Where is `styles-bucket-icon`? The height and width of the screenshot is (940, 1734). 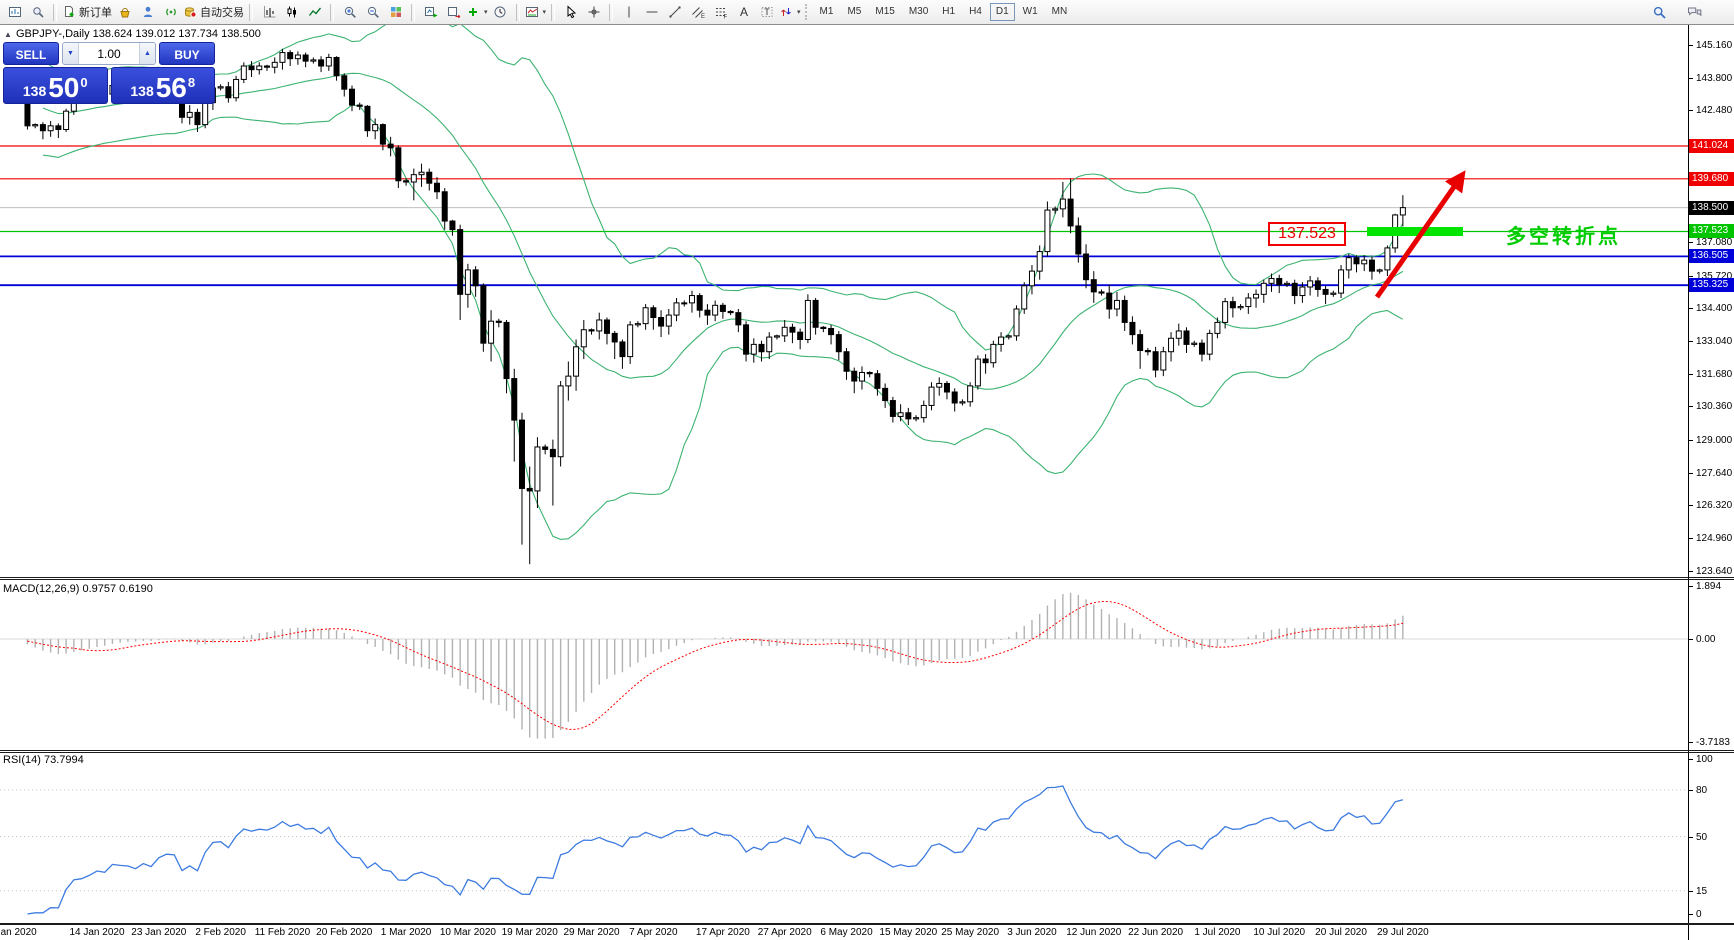 styles-bucket-icon is located at coordinates (124, 12).